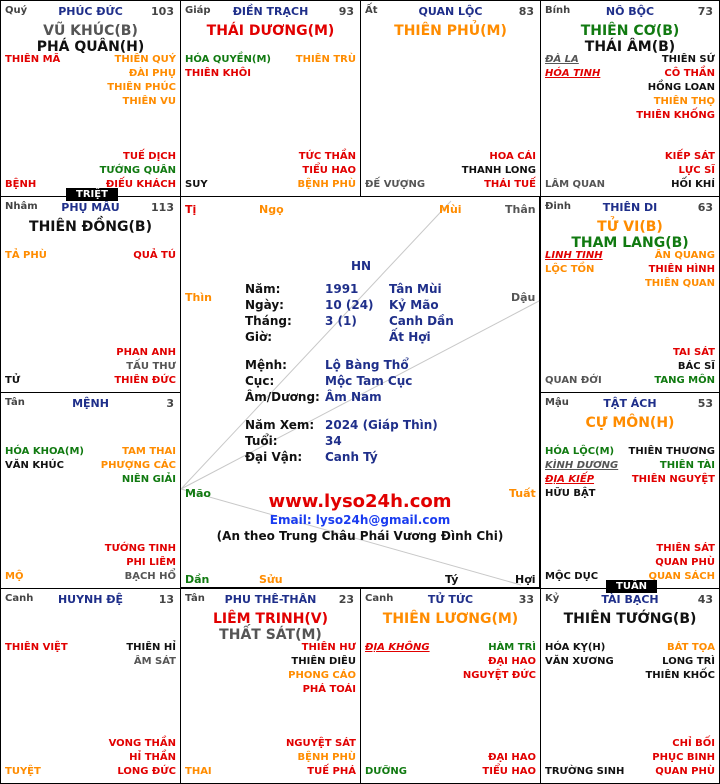  What do you see at coordinates (270, 11) in the screenshot?
I see `palace-name: ĐIỀN TRẠCH` at bounding box center [270, 11].